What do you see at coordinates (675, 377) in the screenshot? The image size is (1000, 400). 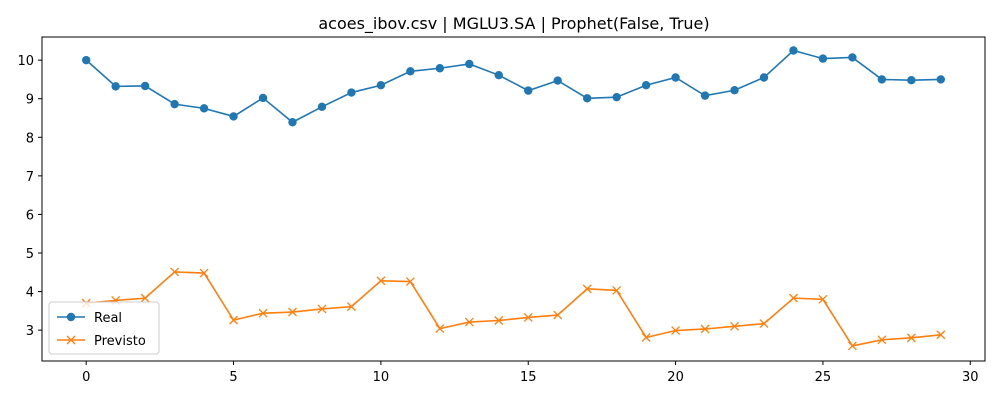 I see `x-tick-label: 20` at bounding box center [675, 377].